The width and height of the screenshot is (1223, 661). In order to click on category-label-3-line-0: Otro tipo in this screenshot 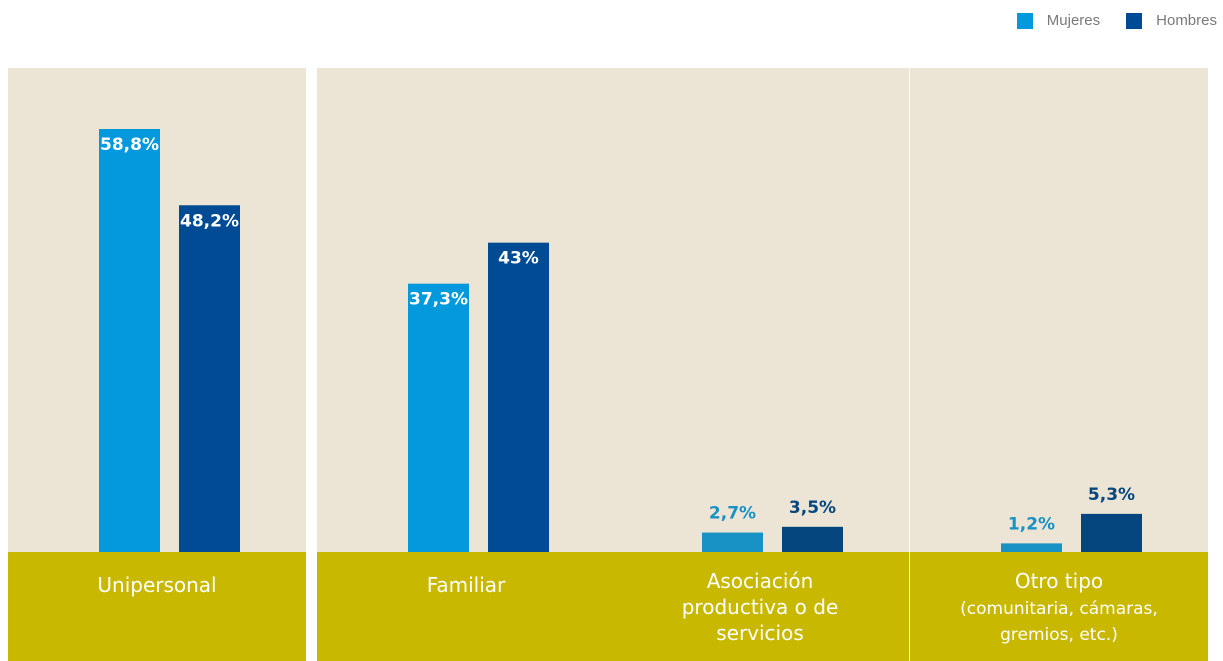, I will do `click(1059, 581)`.